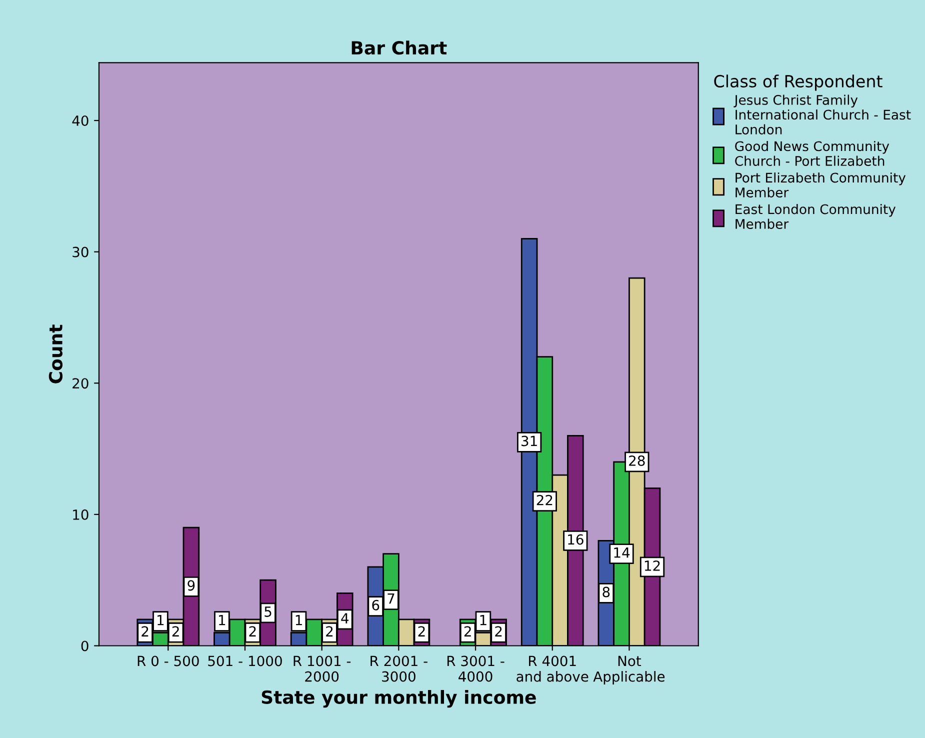  Describe the element at coordinates (606, 592) in the screenshot. I see `data-label: 8` at that location.